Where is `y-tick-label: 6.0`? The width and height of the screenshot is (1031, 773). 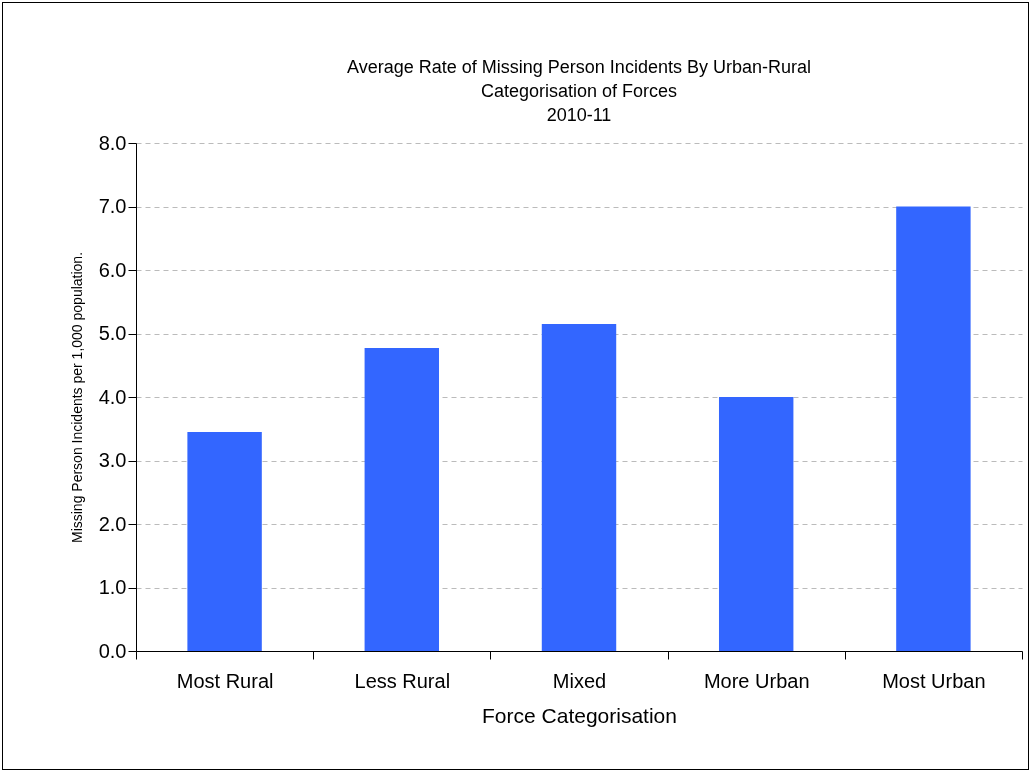 y-tick-label: 6.0 is located at coordinates (112, 269).